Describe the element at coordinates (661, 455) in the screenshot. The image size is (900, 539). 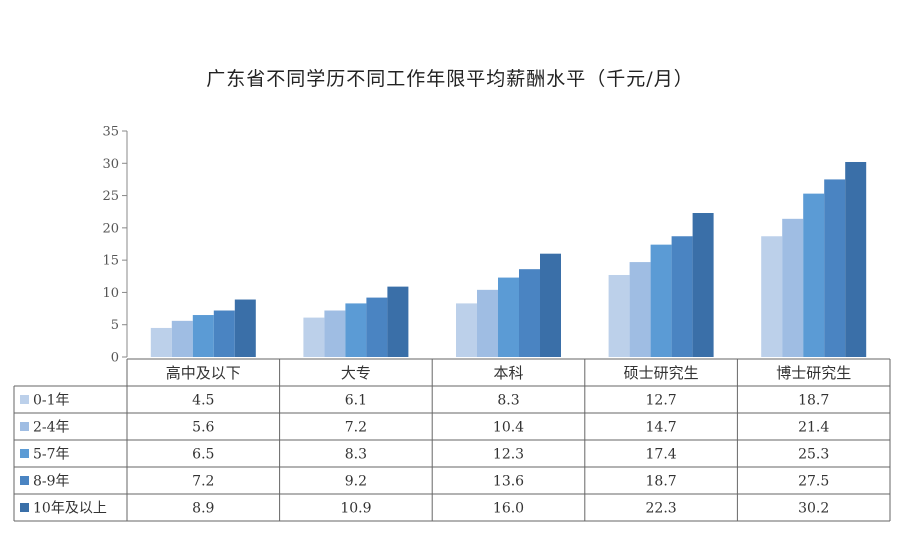
I see `table-cell-value: 17.4` at that location.